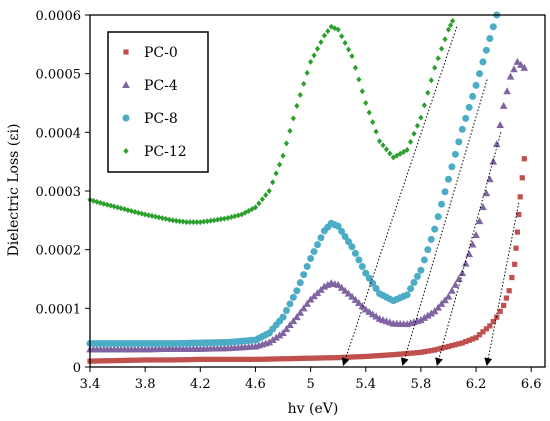 This screenshot has width=550, height=421. What do you see at coordinates (421, 384) in the screenshot?
I see `x-tick-label: 5.8` at bounding box center [421, 384].